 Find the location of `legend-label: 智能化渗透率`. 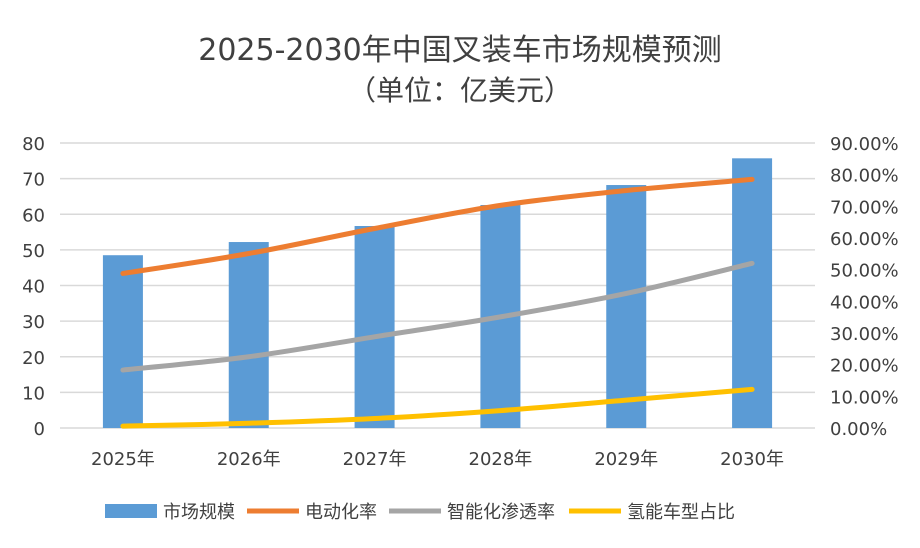

legend-label: 智能化渗透率 is located at coordinates (501, 512).